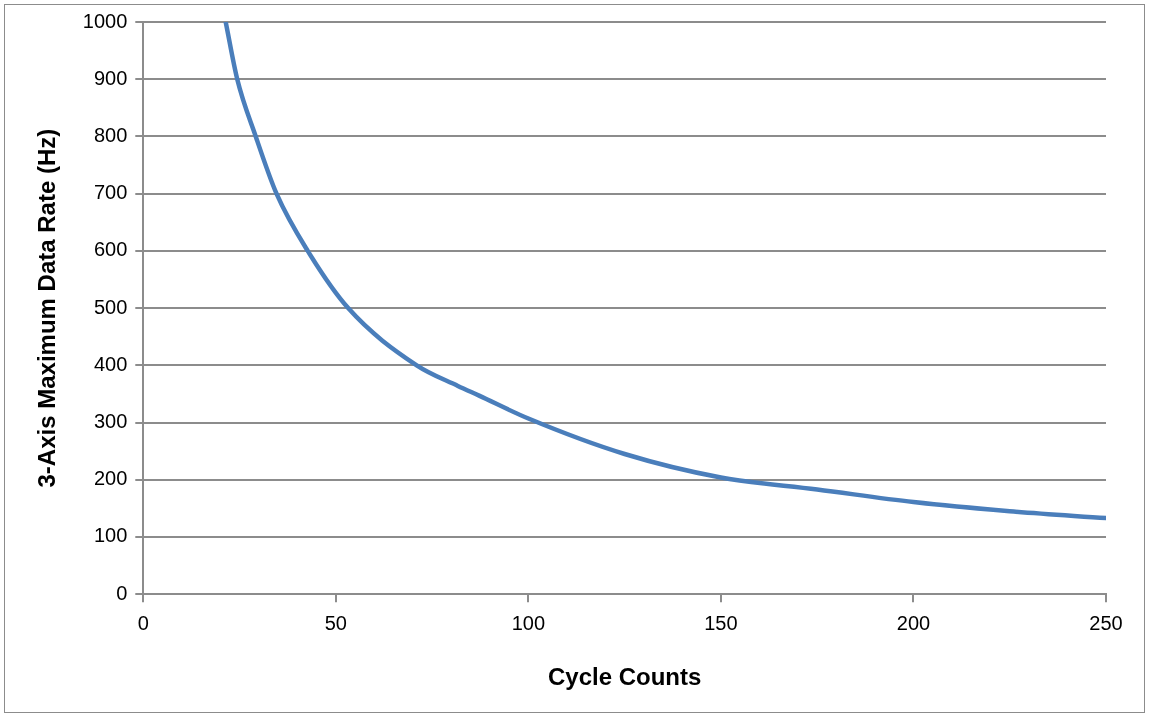 The width and height of the screenshot is (1151, 719). What do you see at coordinates (110, 478) in the screenshot?
I see `y-tick-label: 200` at bounding box center [110, 478].